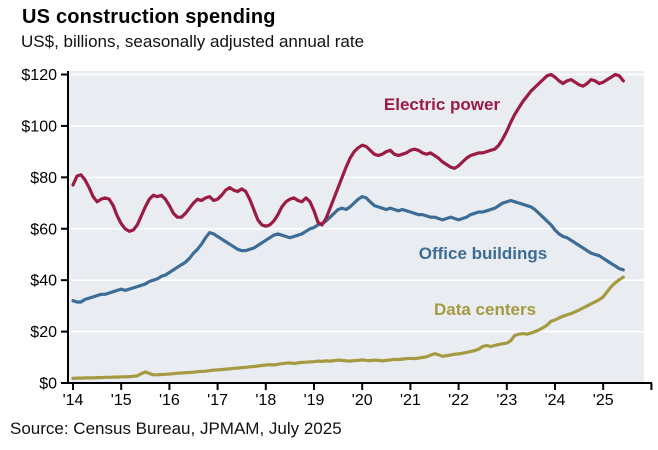 Image resolution: width=658 pixels, height=450 pixels. I want to click on y-tick-label: $100, so click(39, 126).